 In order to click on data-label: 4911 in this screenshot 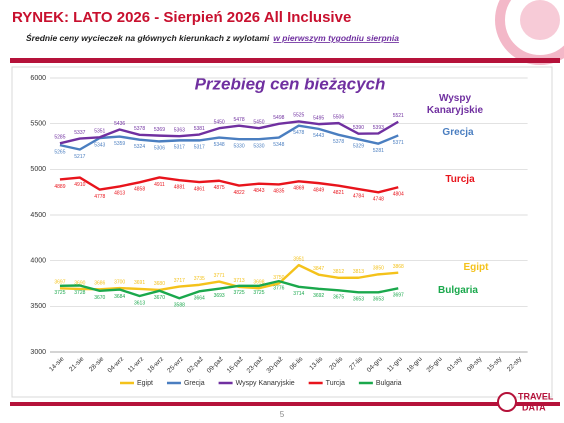, I will do `click(159, 185)`.